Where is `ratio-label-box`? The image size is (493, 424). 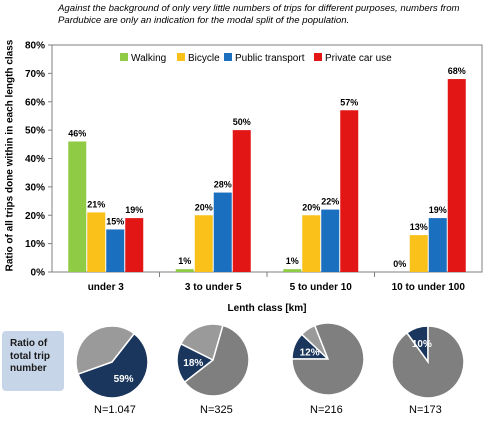 ratio-label-box is located at coordinates (33, 361).